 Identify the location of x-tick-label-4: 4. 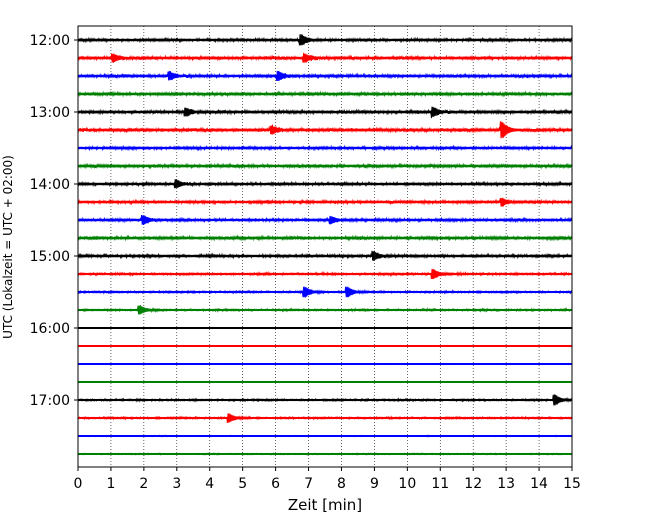
(209, 484).